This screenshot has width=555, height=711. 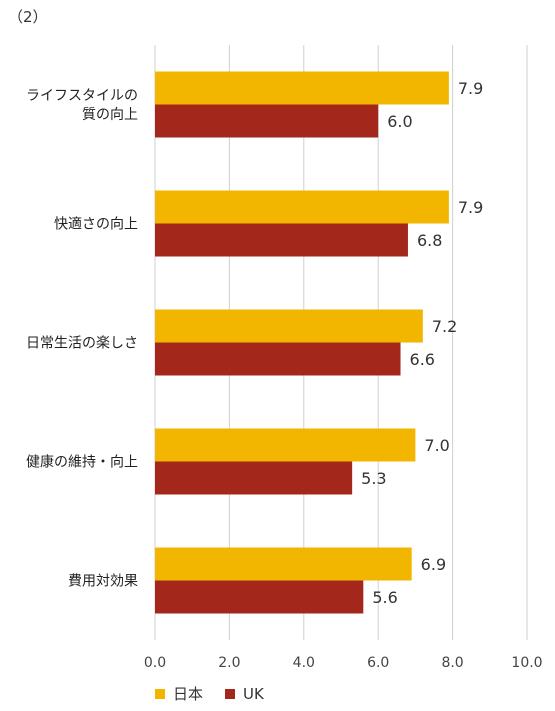 I want to click on x-tick-label: 8.0, so click(x=452, y=663).